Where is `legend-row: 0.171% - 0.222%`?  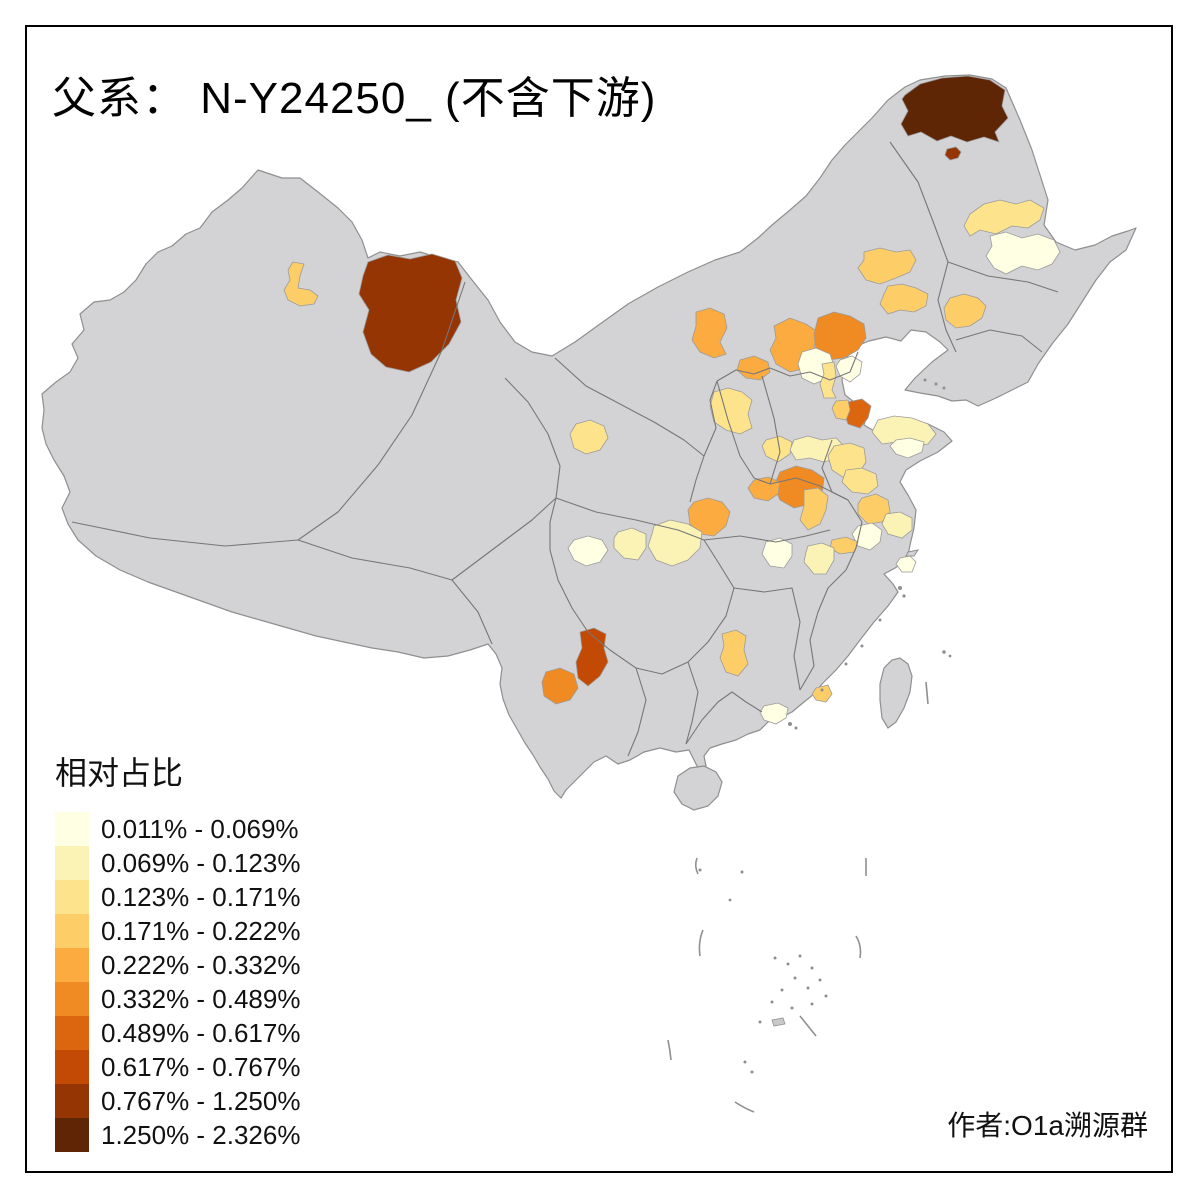
legend-row: 0.171% - 0.222% is located at coordinates (220, 931).